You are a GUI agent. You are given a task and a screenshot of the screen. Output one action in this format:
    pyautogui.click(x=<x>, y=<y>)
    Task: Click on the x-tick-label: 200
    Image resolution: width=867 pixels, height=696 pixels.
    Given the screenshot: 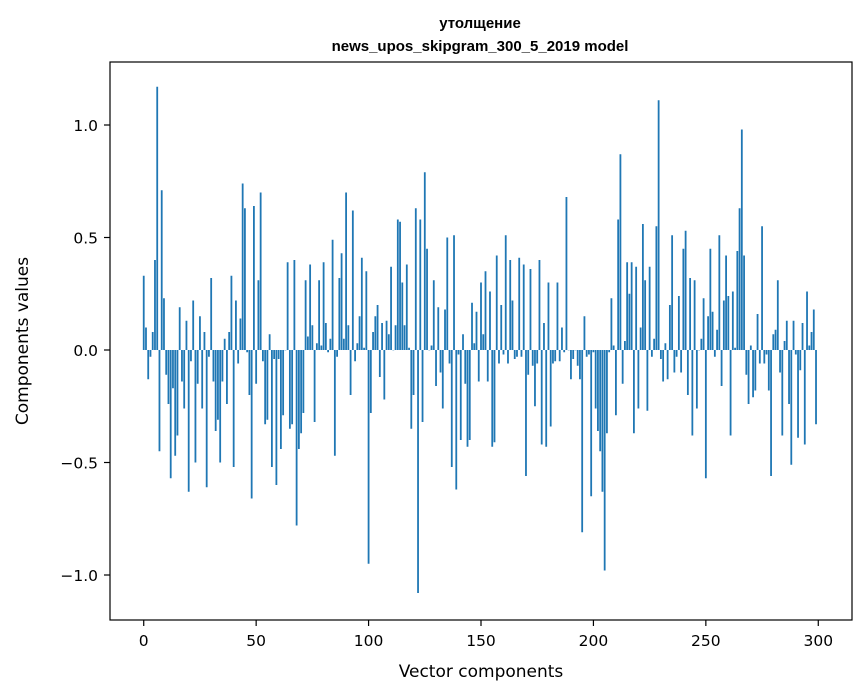 What is the action you would take?
    pyautogui.click(x=594, y=641)
    